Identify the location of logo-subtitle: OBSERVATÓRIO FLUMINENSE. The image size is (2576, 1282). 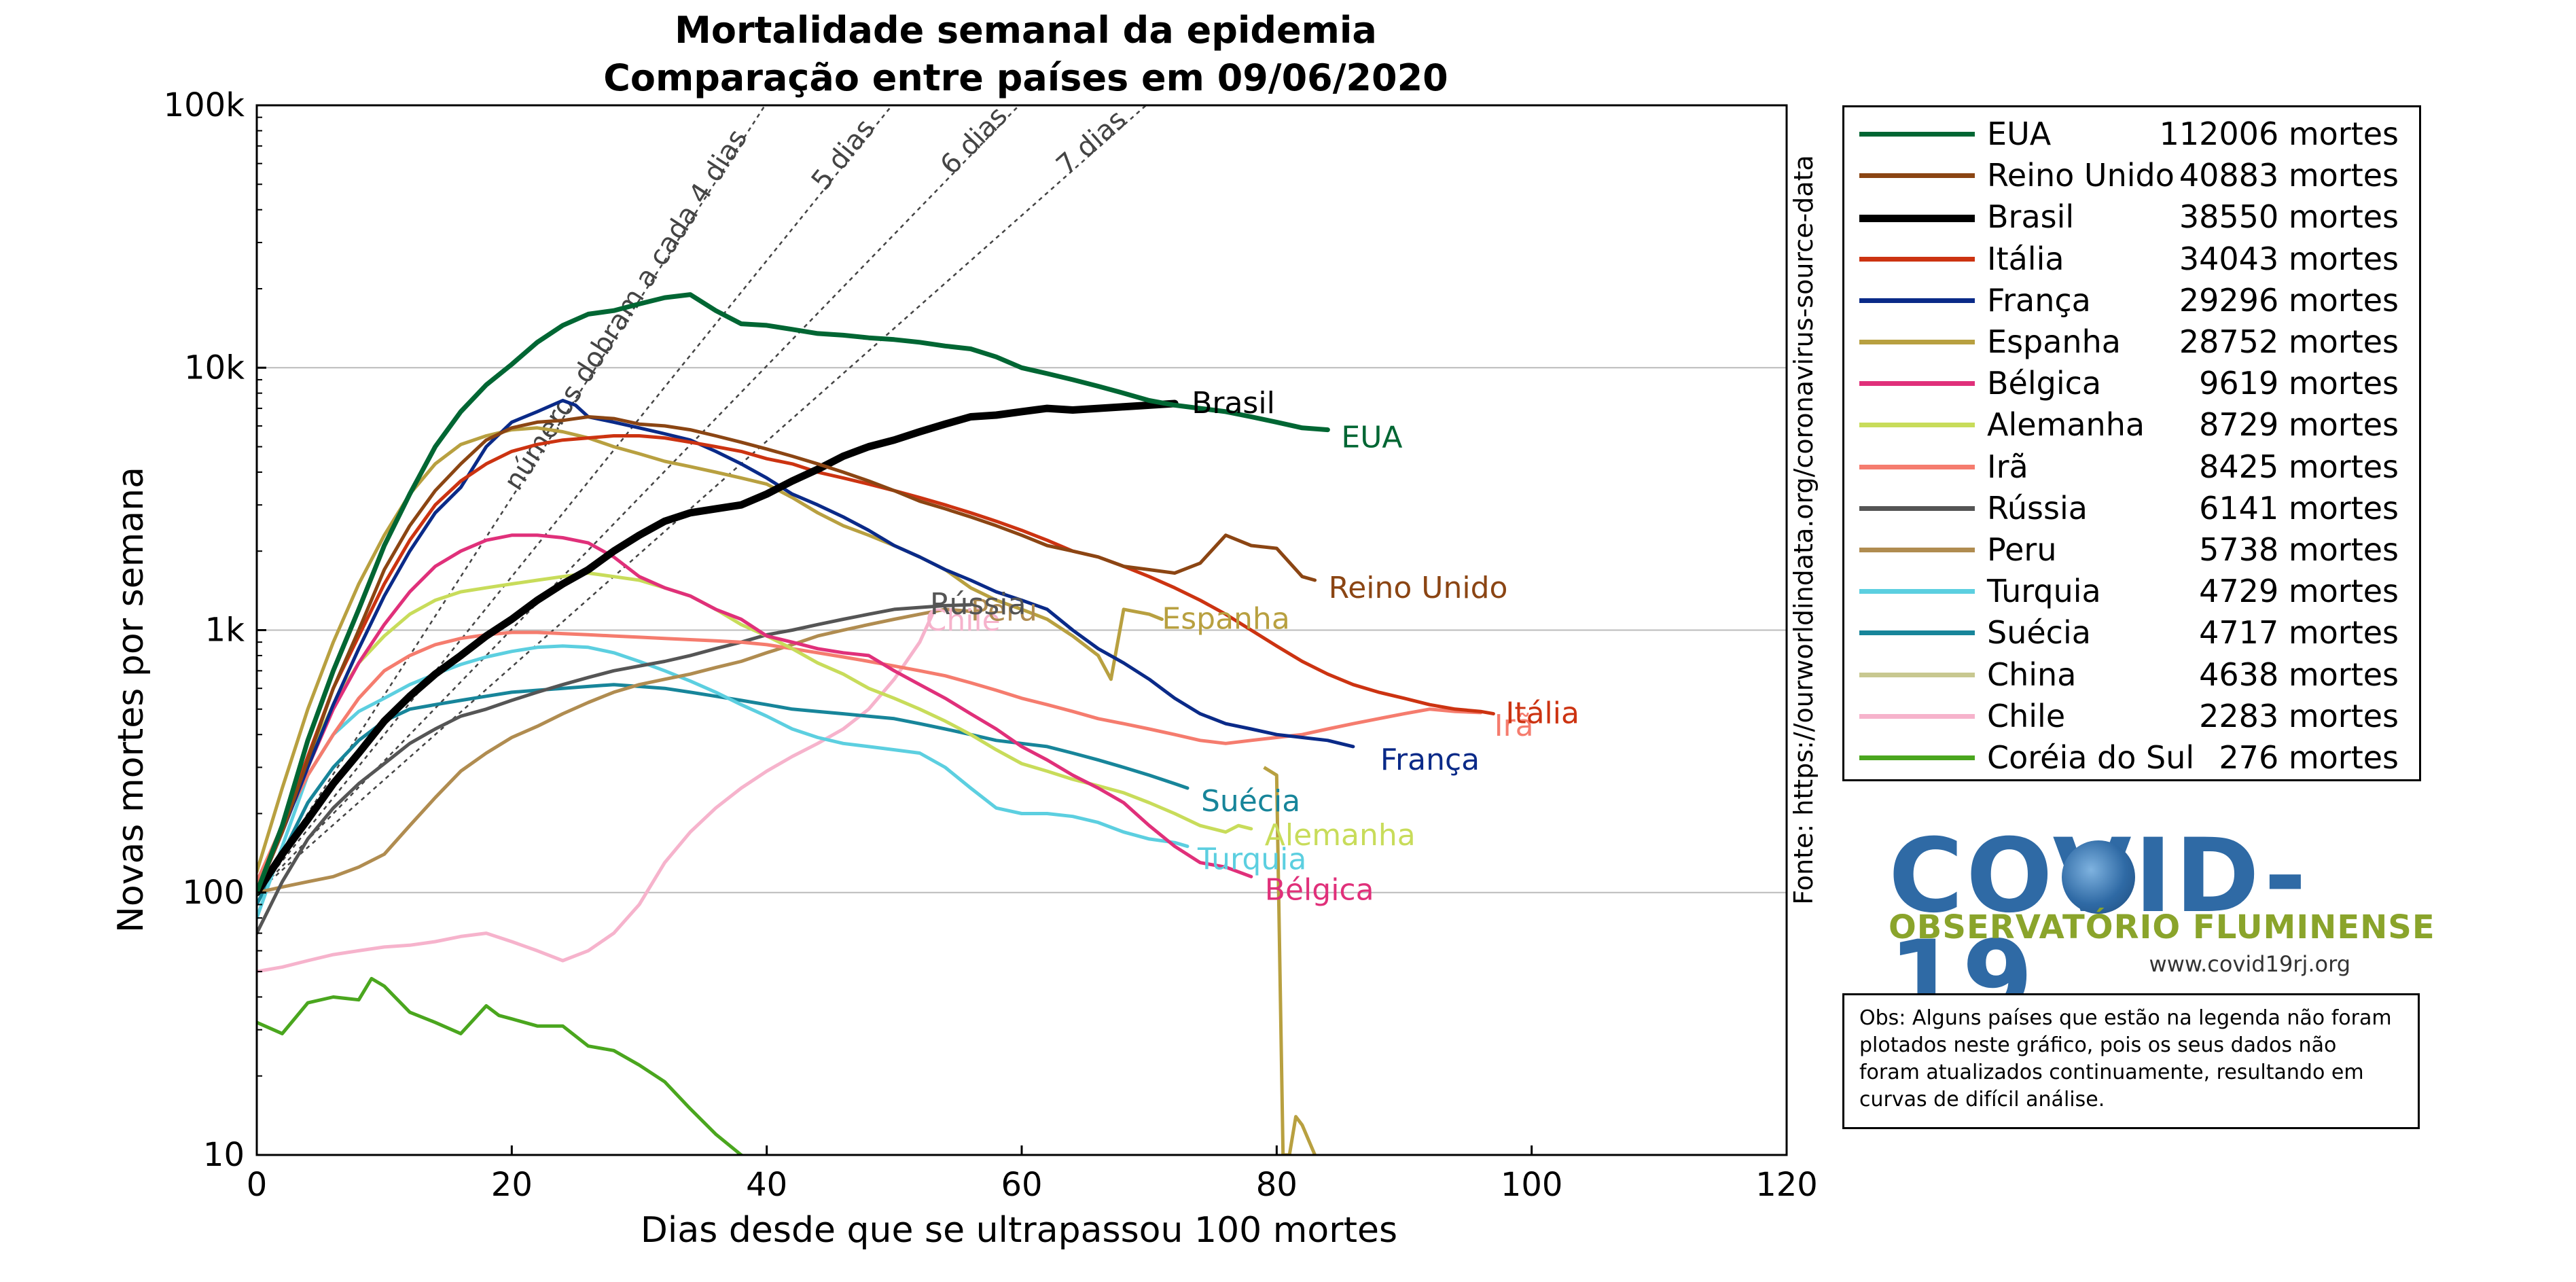
(2162, 927).